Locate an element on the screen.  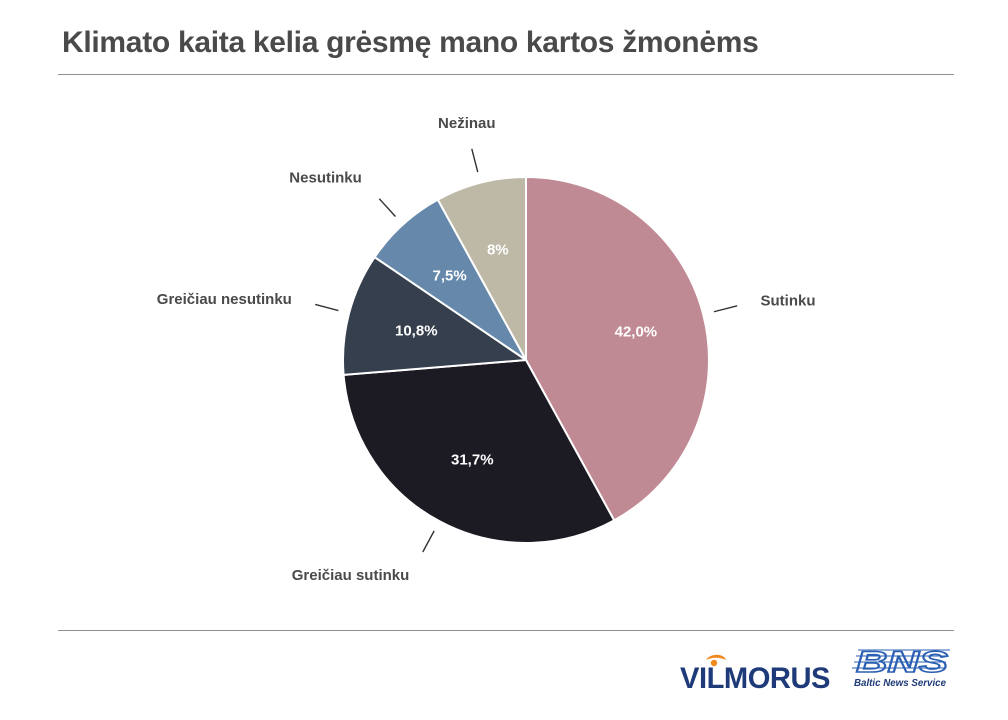
vilmorus-logo-text: VILMORUS is located at coordinates (755, 677).